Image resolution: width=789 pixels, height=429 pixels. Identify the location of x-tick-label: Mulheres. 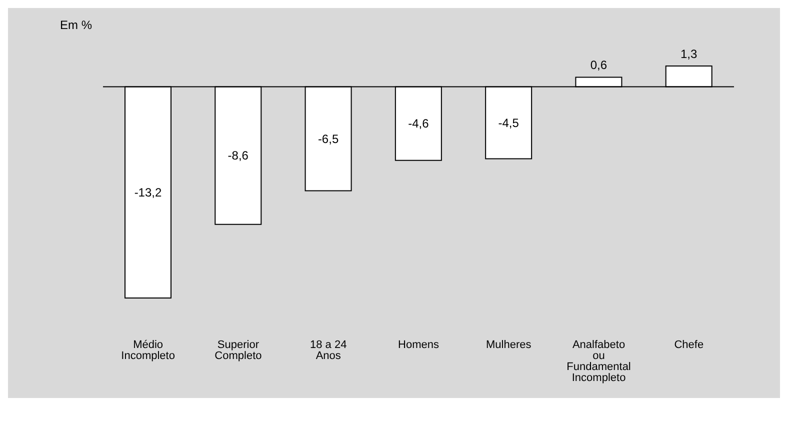
(509, 344).